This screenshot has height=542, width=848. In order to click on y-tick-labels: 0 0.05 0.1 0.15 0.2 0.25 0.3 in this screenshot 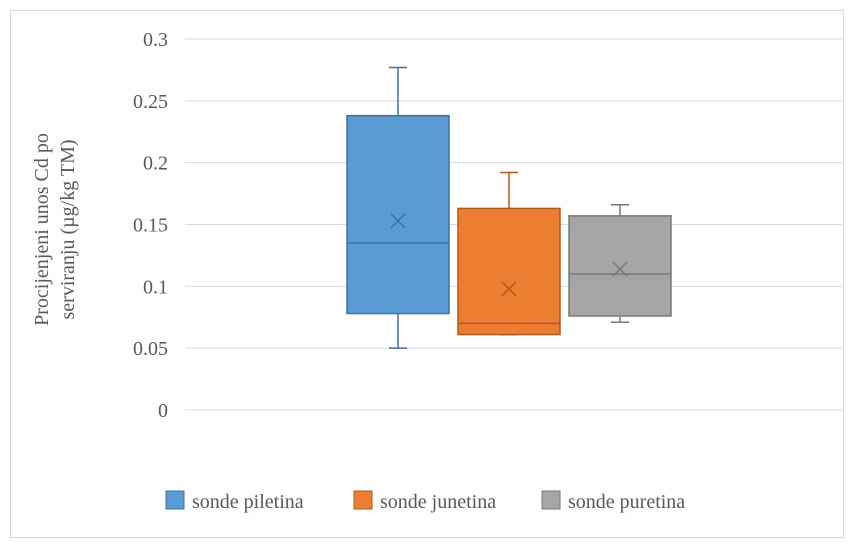, I will do `click(150, 225)`.